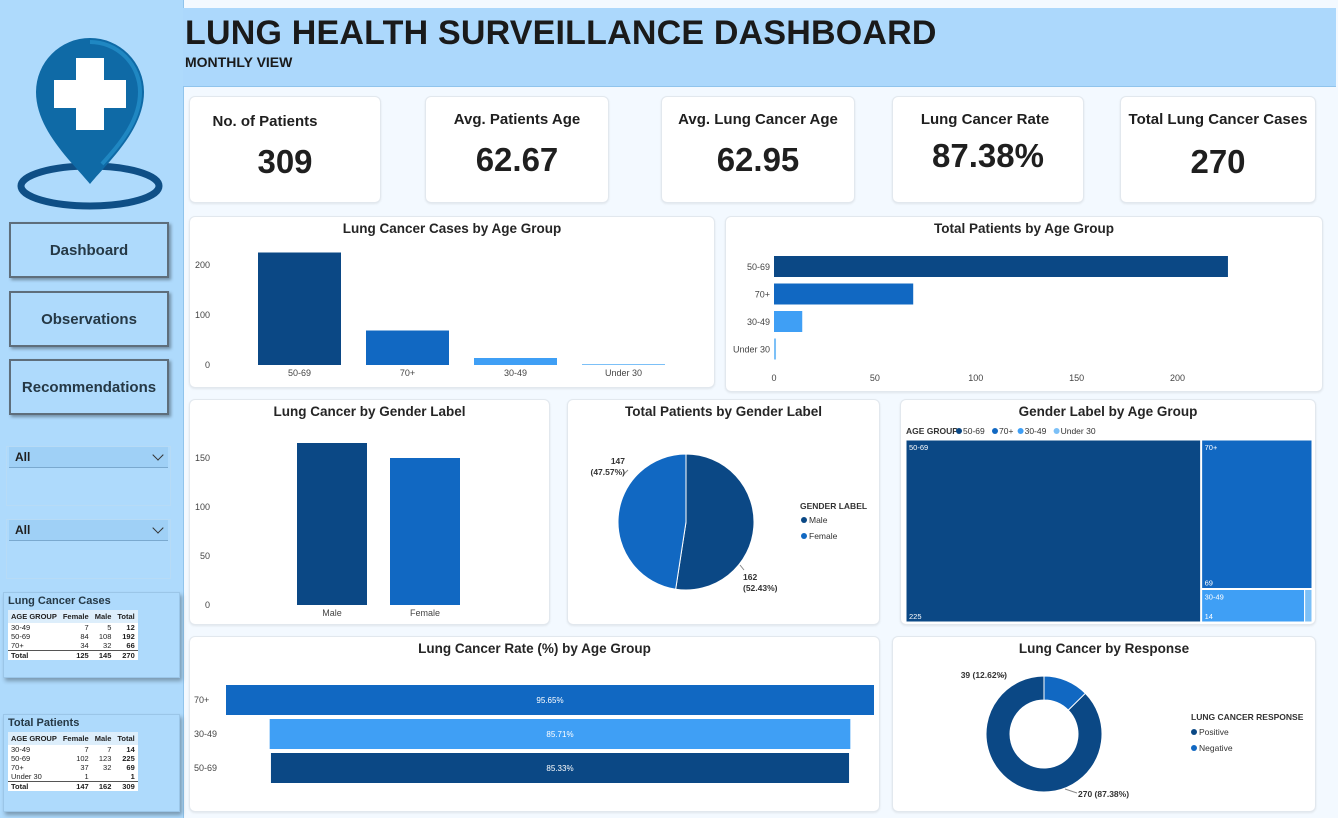  Describe the element at coordinates (88, 476) in the screenshot. I see `slicer-1: All` at that location.